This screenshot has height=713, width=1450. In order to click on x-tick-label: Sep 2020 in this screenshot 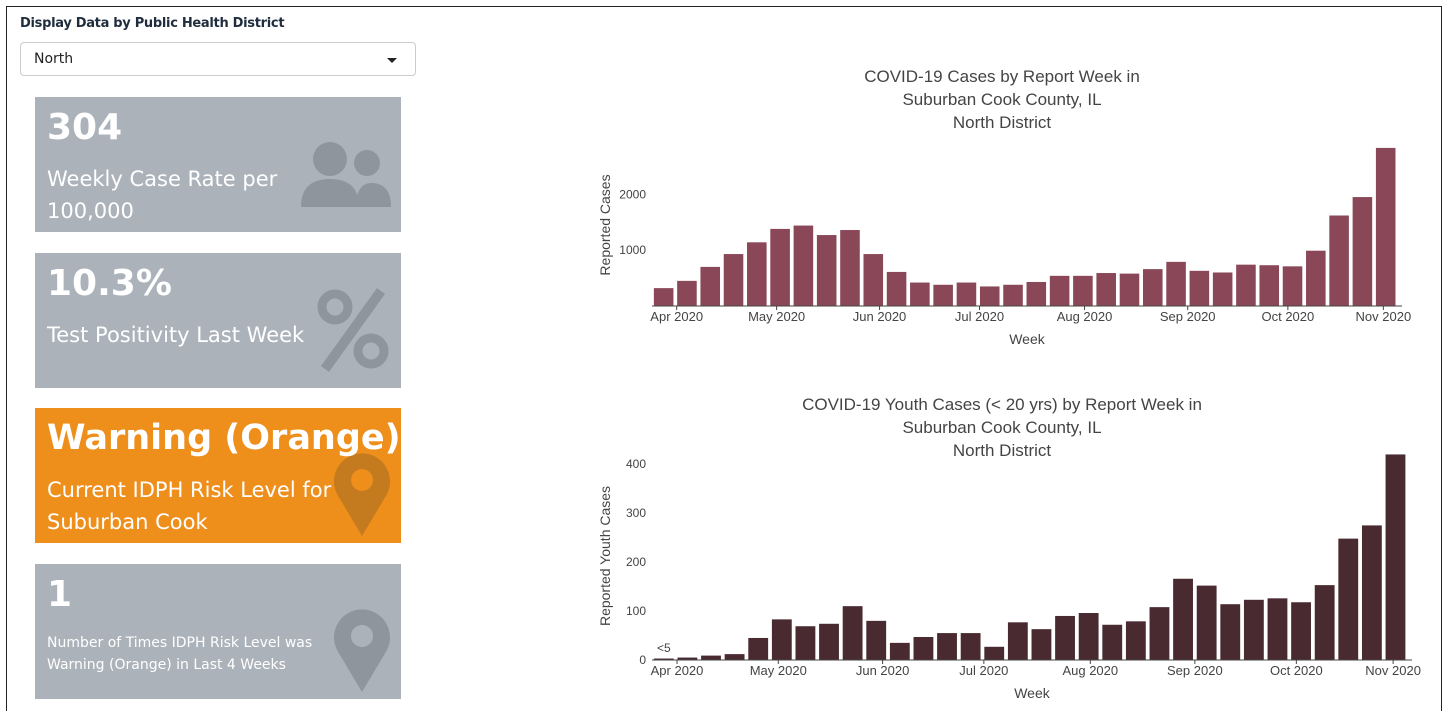, I will do `click(1188, 316)`.